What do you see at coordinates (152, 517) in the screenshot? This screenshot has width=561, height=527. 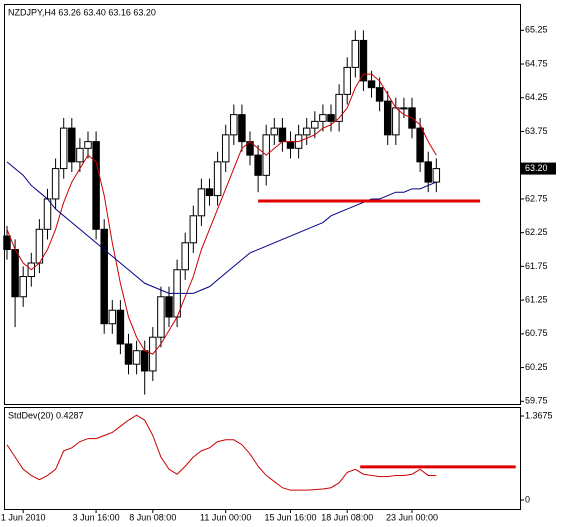 I see `x-tick-label: 8 Jun 08:00` at bounding box center [152, 517].